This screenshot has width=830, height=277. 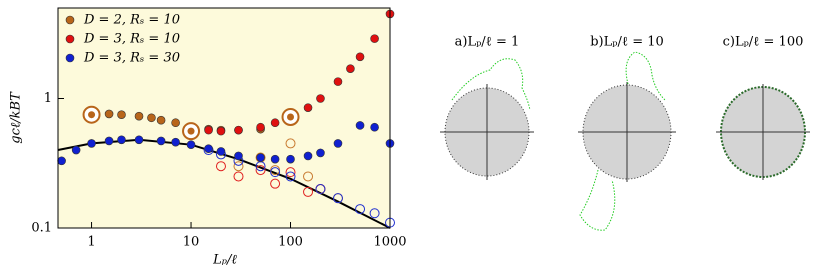 I want to click on y-tick-label: 1, so click(x=48, y=98).